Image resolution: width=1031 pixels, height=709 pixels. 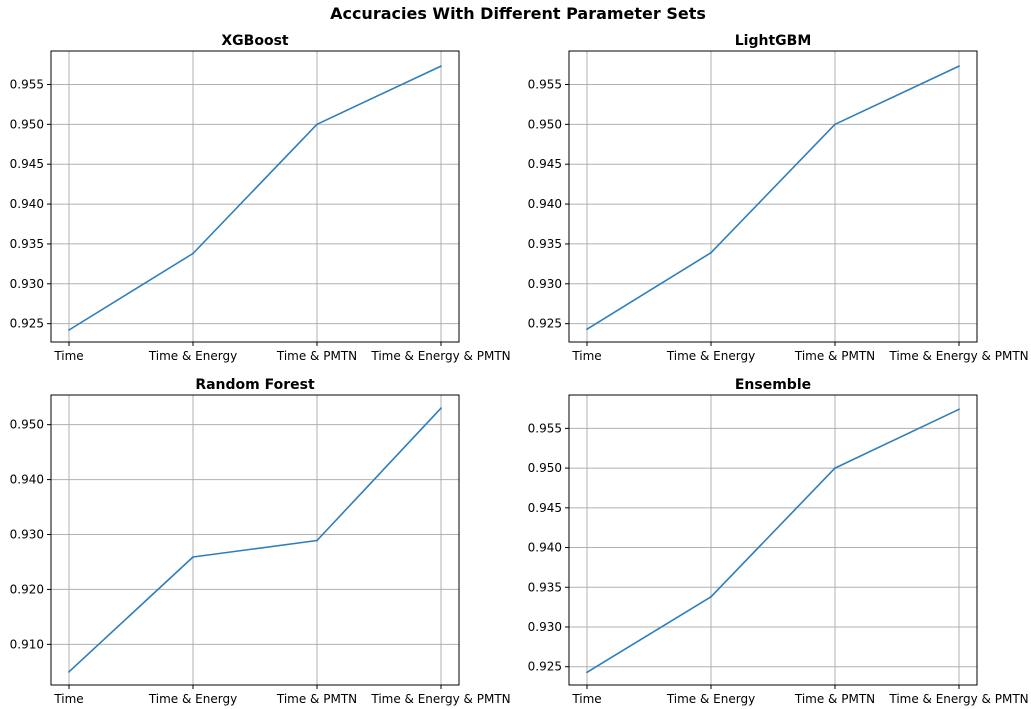 I want to click on figure-title: Accuracies With Different Parameter Sets, so click(x=518, y=13).